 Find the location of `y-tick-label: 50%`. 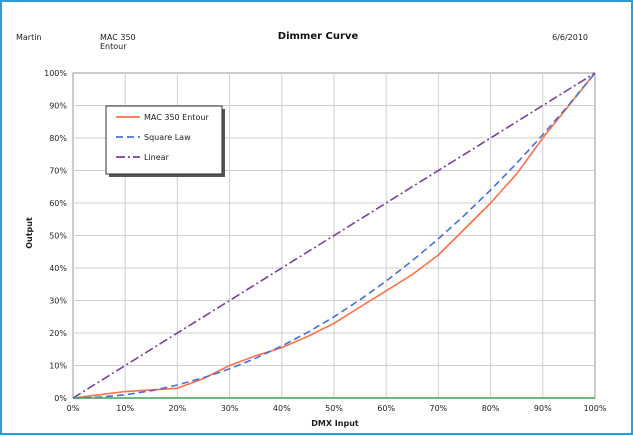

y-tick-label: 50% is located at coordinates (58, 236).